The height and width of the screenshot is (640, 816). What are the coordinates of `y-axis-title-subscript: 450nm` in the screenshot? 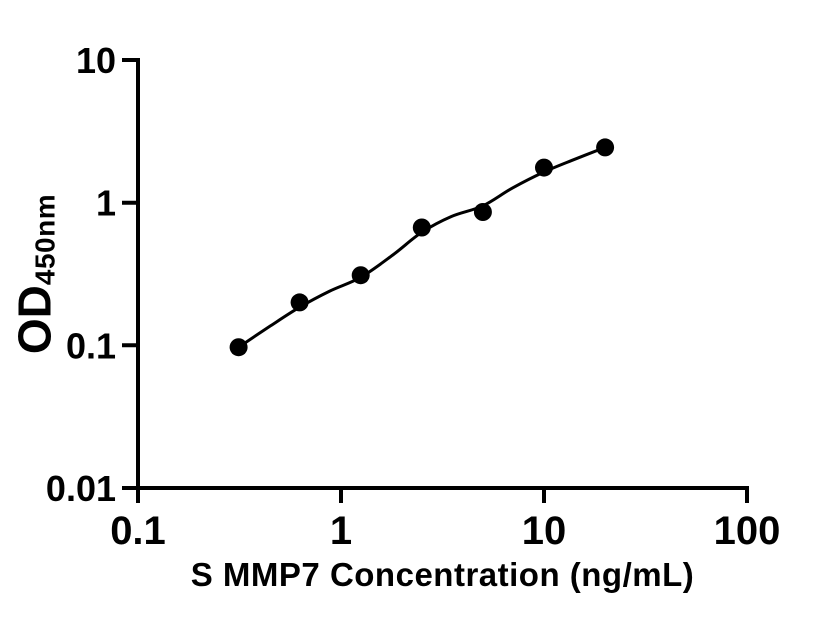 It's located at (45, 239).